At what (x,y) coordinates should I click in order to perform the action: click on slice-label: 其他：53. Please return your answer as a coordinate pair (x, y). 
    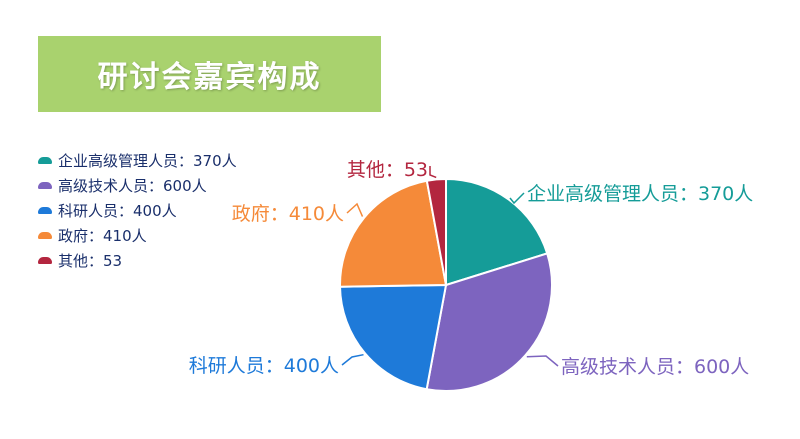
    Looking at the image, I should click on (387, 170).